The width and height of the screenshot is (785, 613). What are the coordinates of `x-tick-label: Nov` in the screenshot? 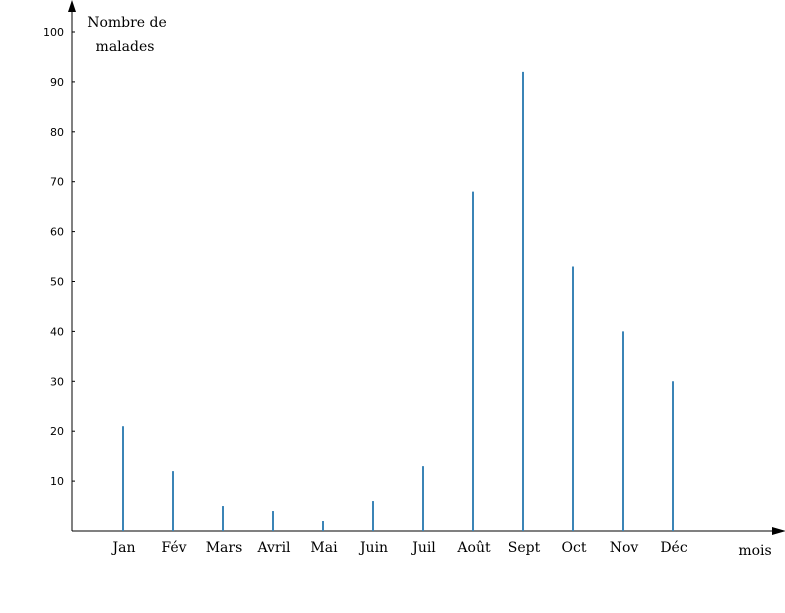 It's located at (624, 548).